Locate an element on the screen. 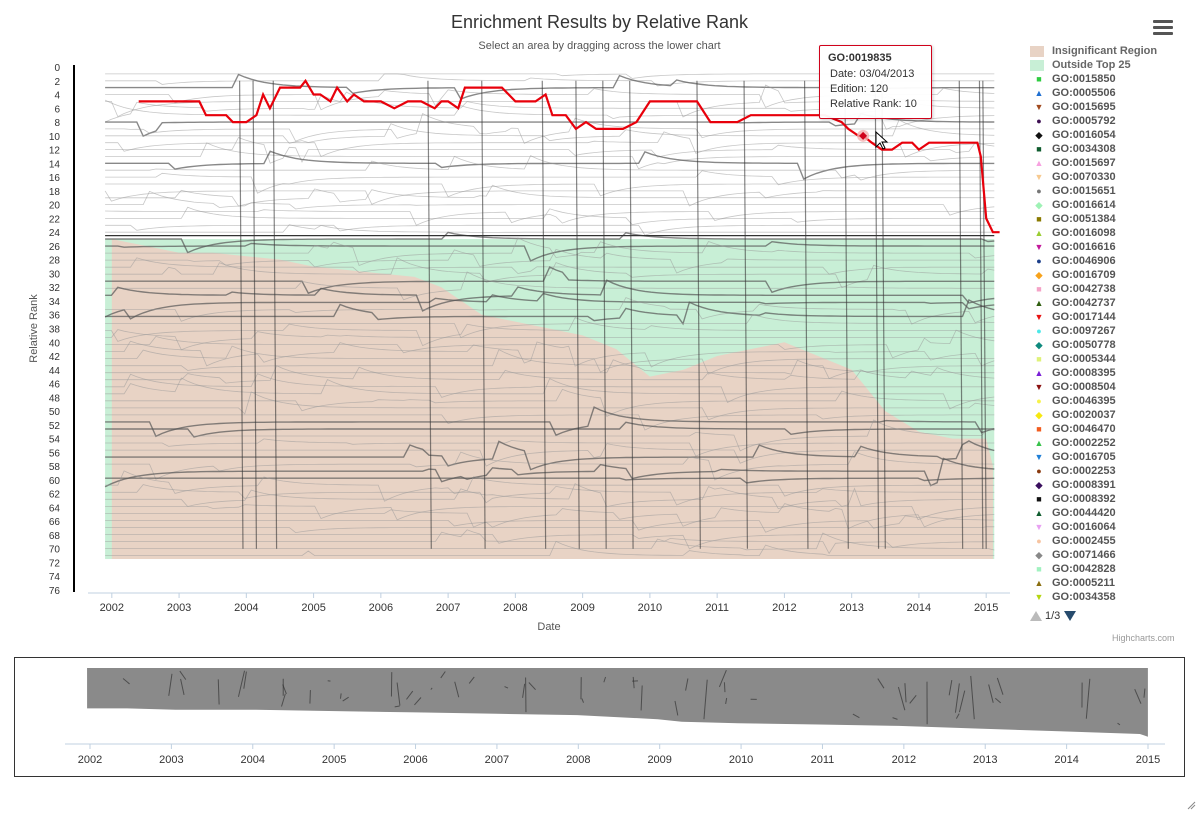 The image size is (1199, 814). legend-item: ▼ GO:0016705 is located at coordinates (1112, 457).